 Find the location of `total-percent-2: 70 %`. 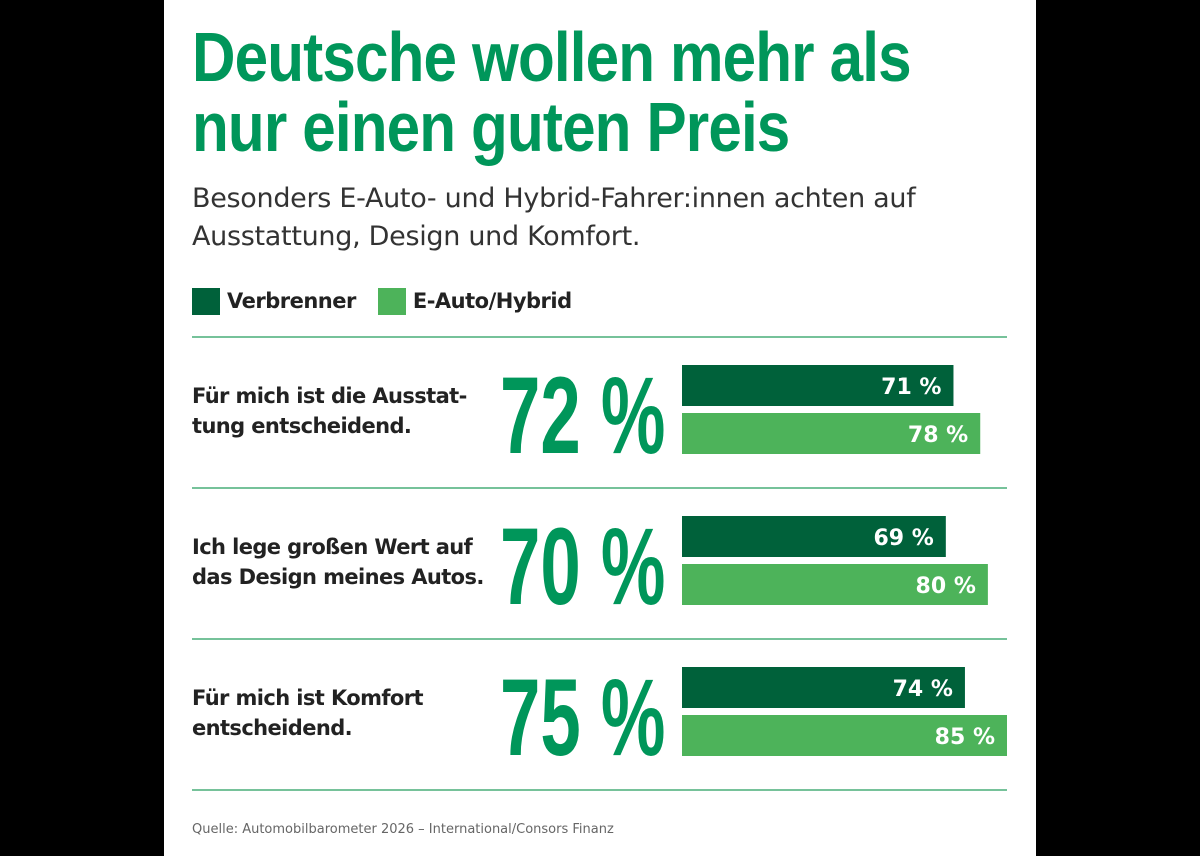

total-percent-2: 70 % is located at coordinates (582, 566).